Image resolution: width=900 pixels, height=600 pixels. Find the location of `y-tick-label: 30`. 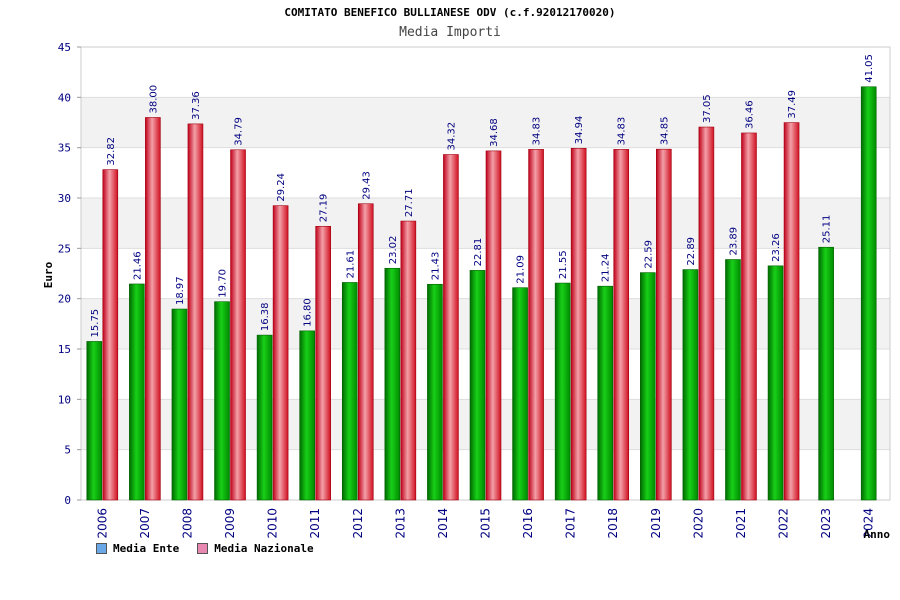

y-tick-label: 30 is located at coordinates (64, 198).